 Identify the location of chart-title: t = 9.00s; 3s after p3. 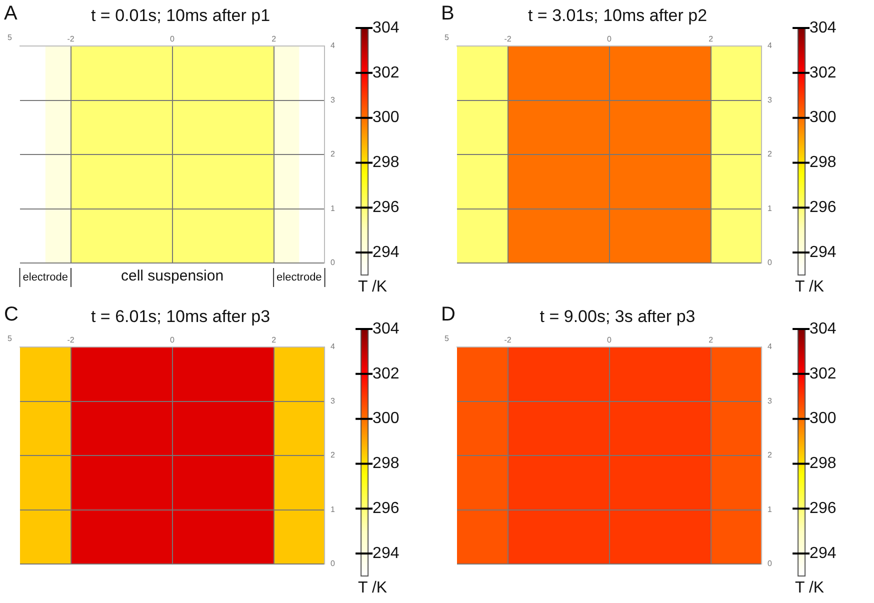
(618, 316).